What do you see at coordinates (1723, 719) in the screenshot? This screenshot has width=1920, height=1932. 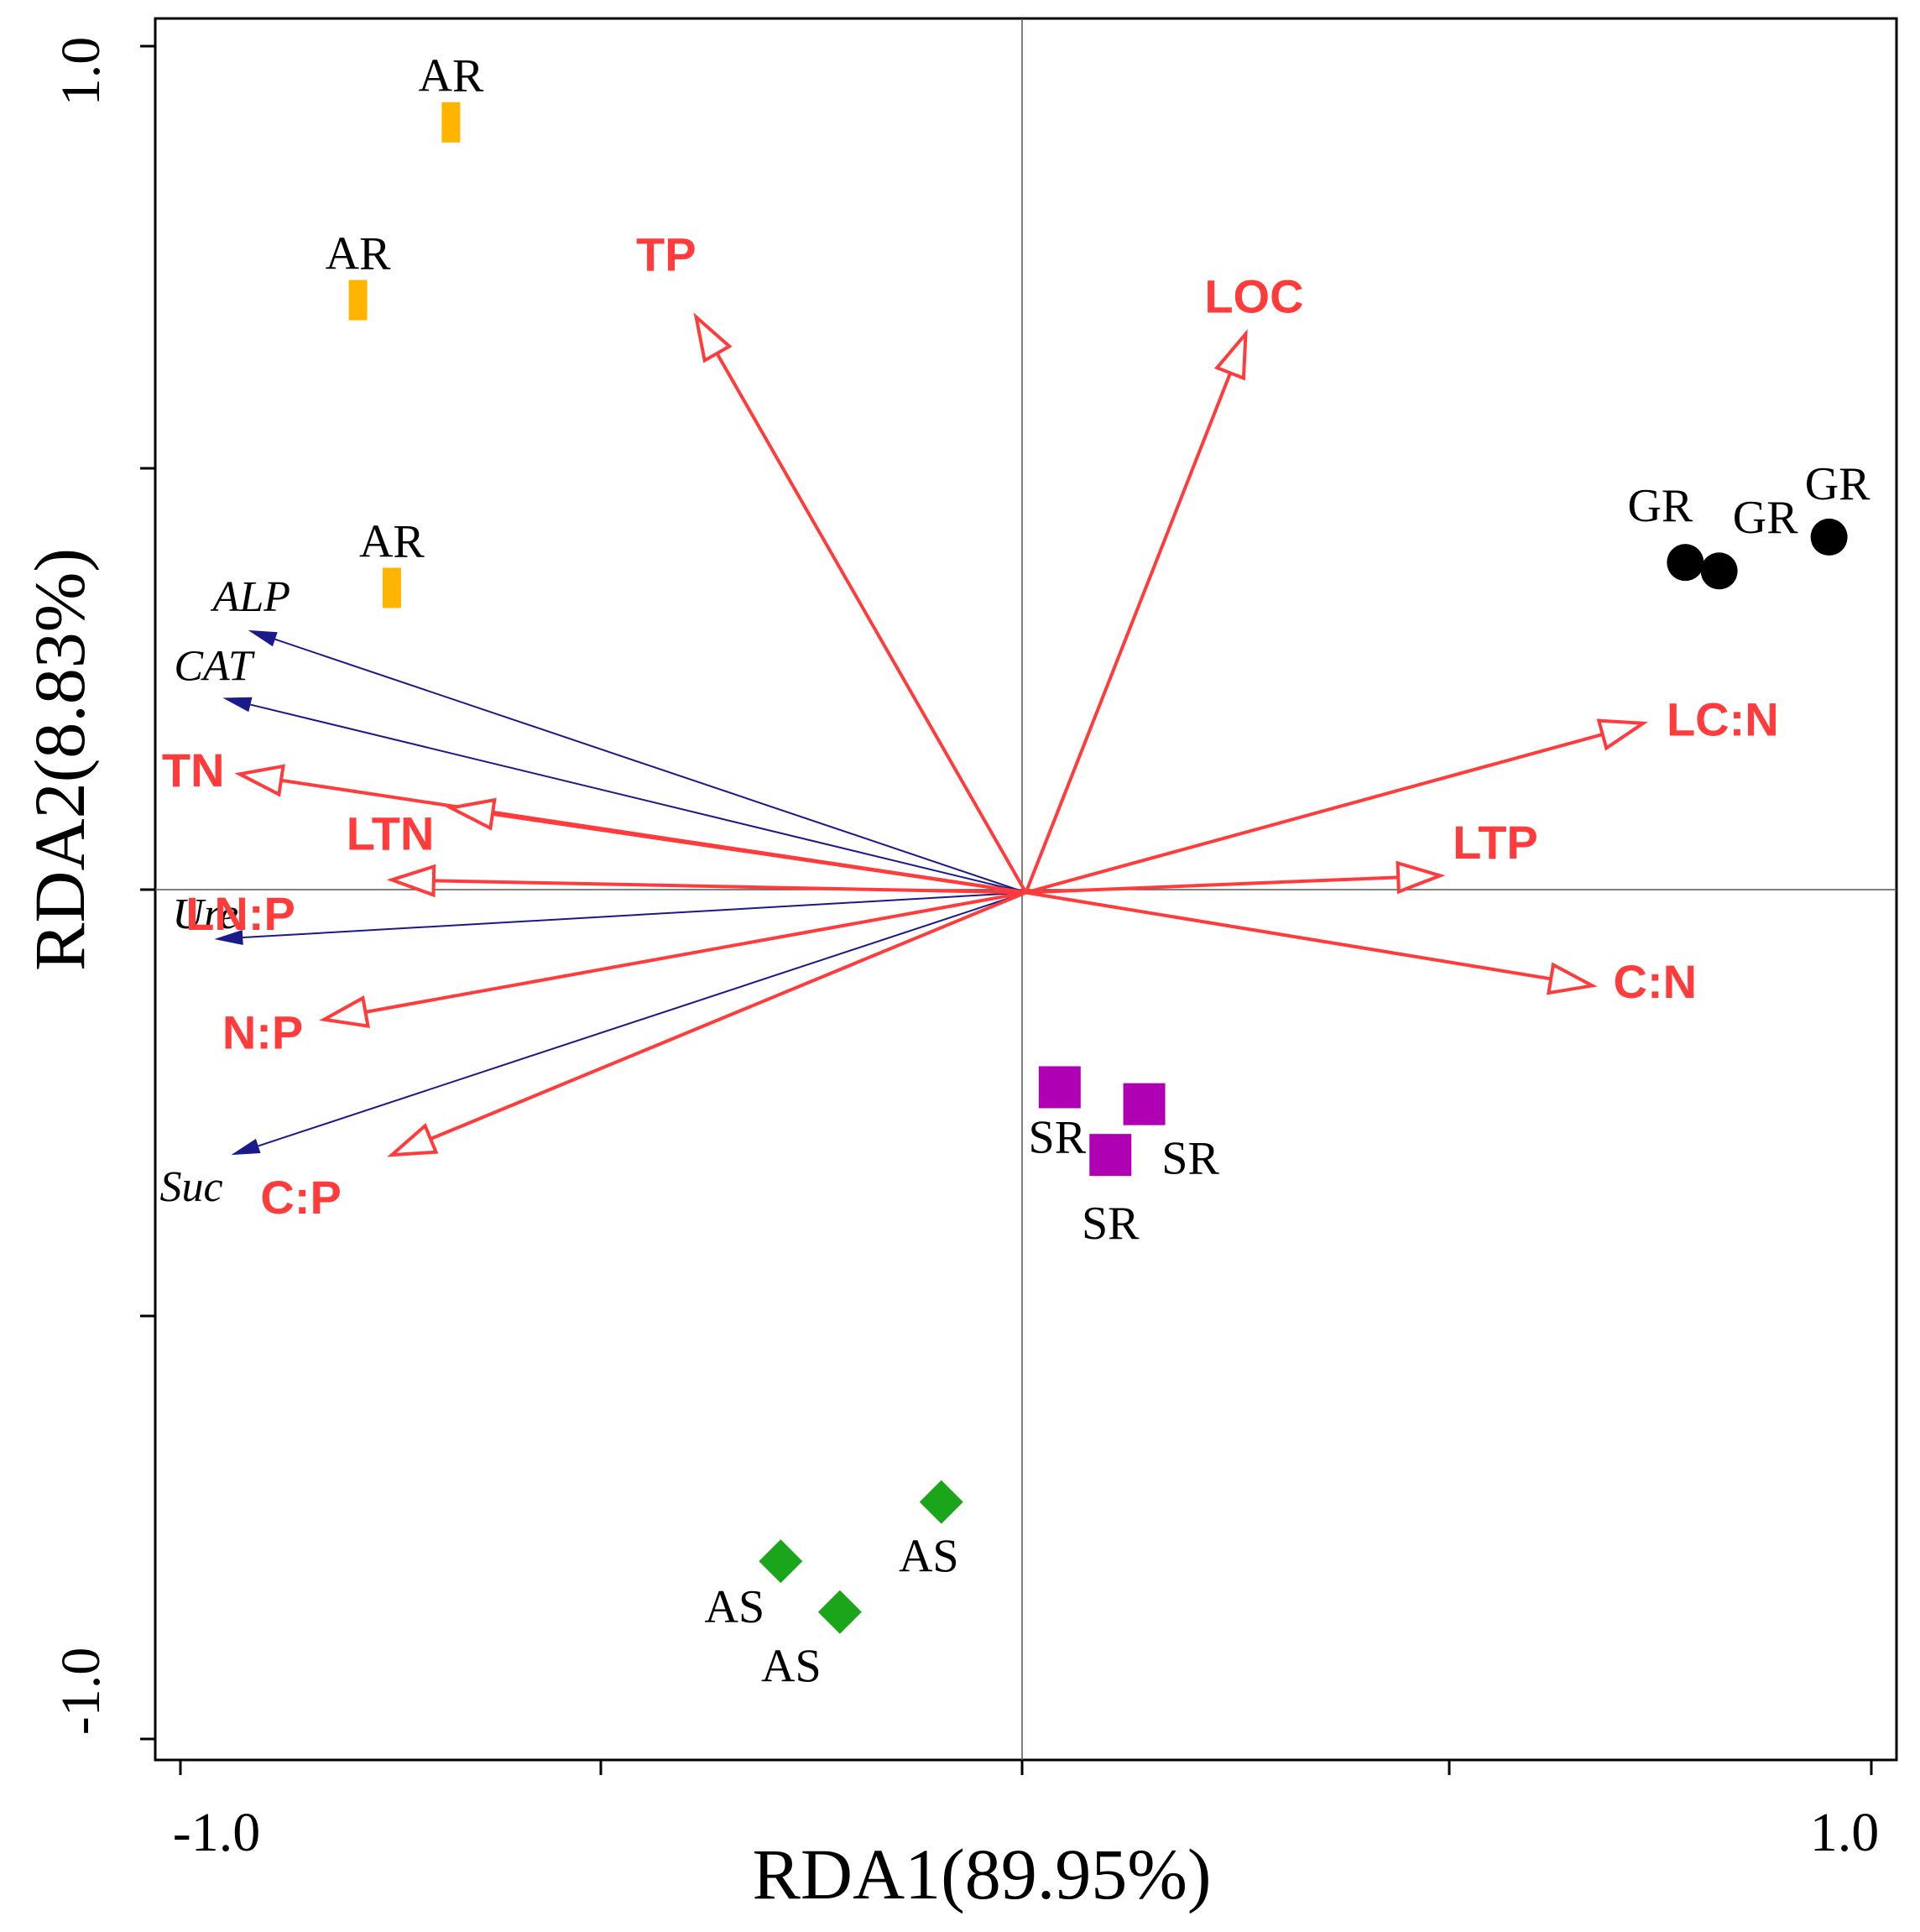 I see `env-label-lc-n: LC:N` at bounding box center [1723, 719].